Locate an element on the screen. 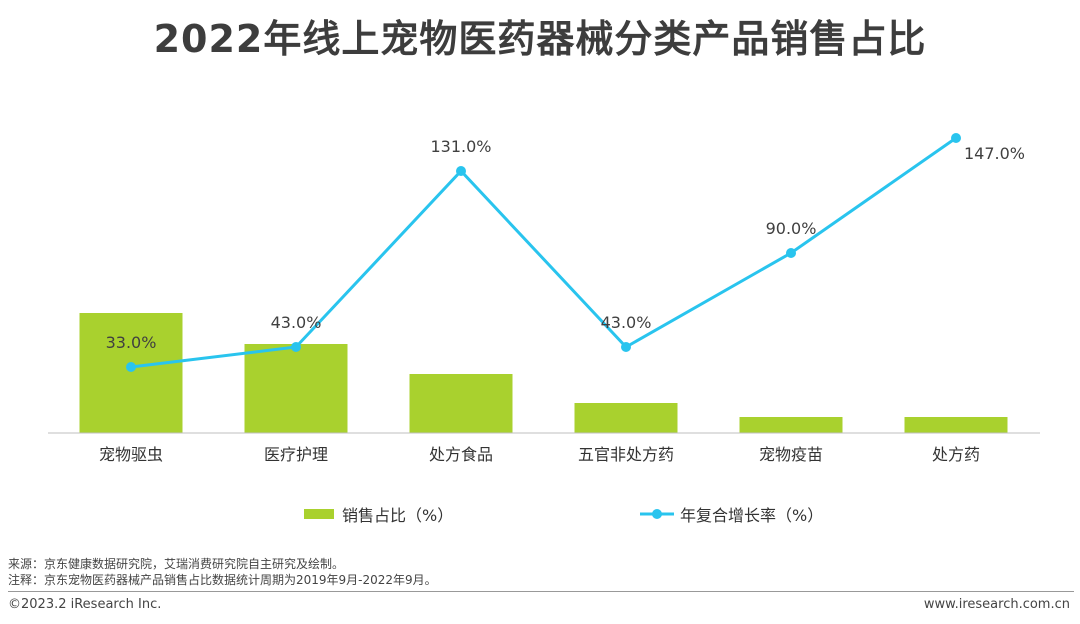  growth-label-6: 147.0% is located at coordinates (994, 153).